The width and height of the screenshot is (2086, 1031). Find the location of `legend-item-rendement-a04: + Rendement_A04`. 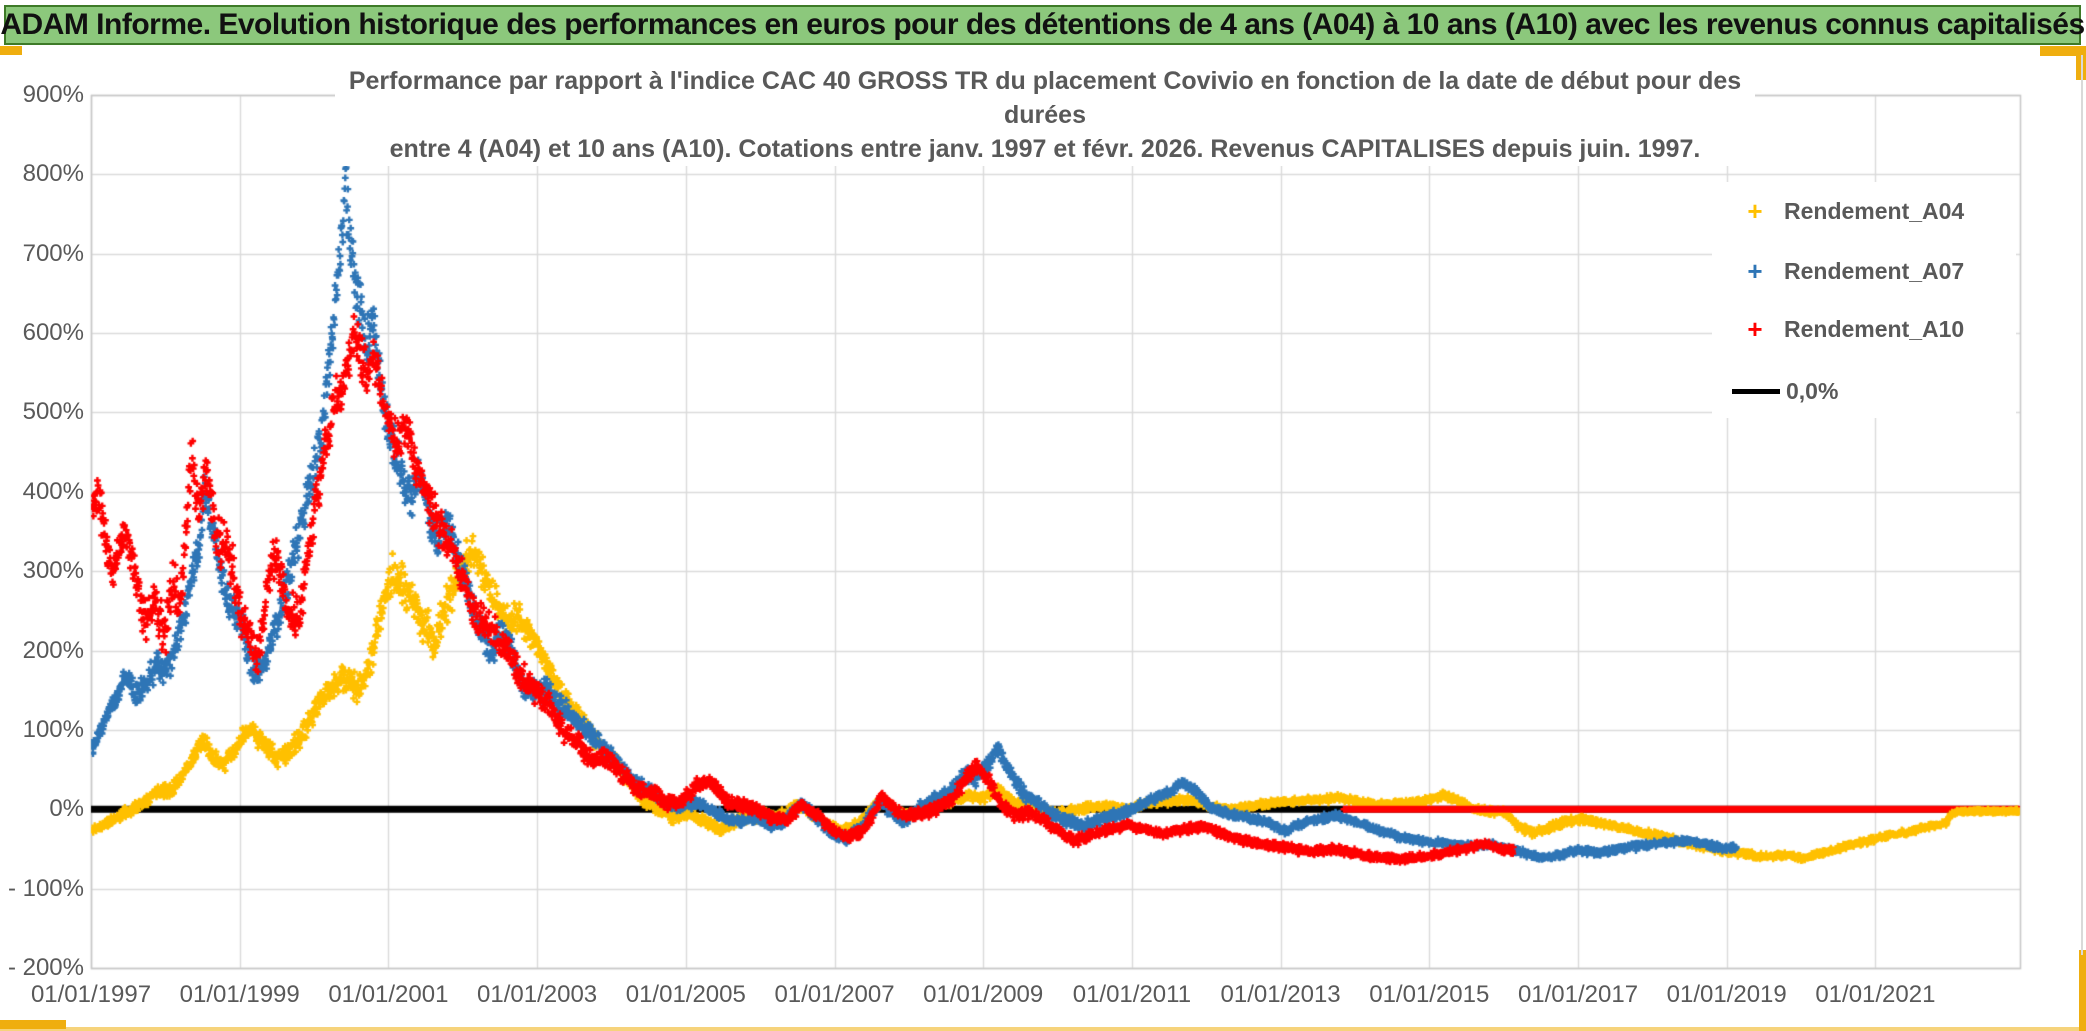

legend-item-rendement-a04: + Rendement_A04 is located at coordinates (1848, 211).